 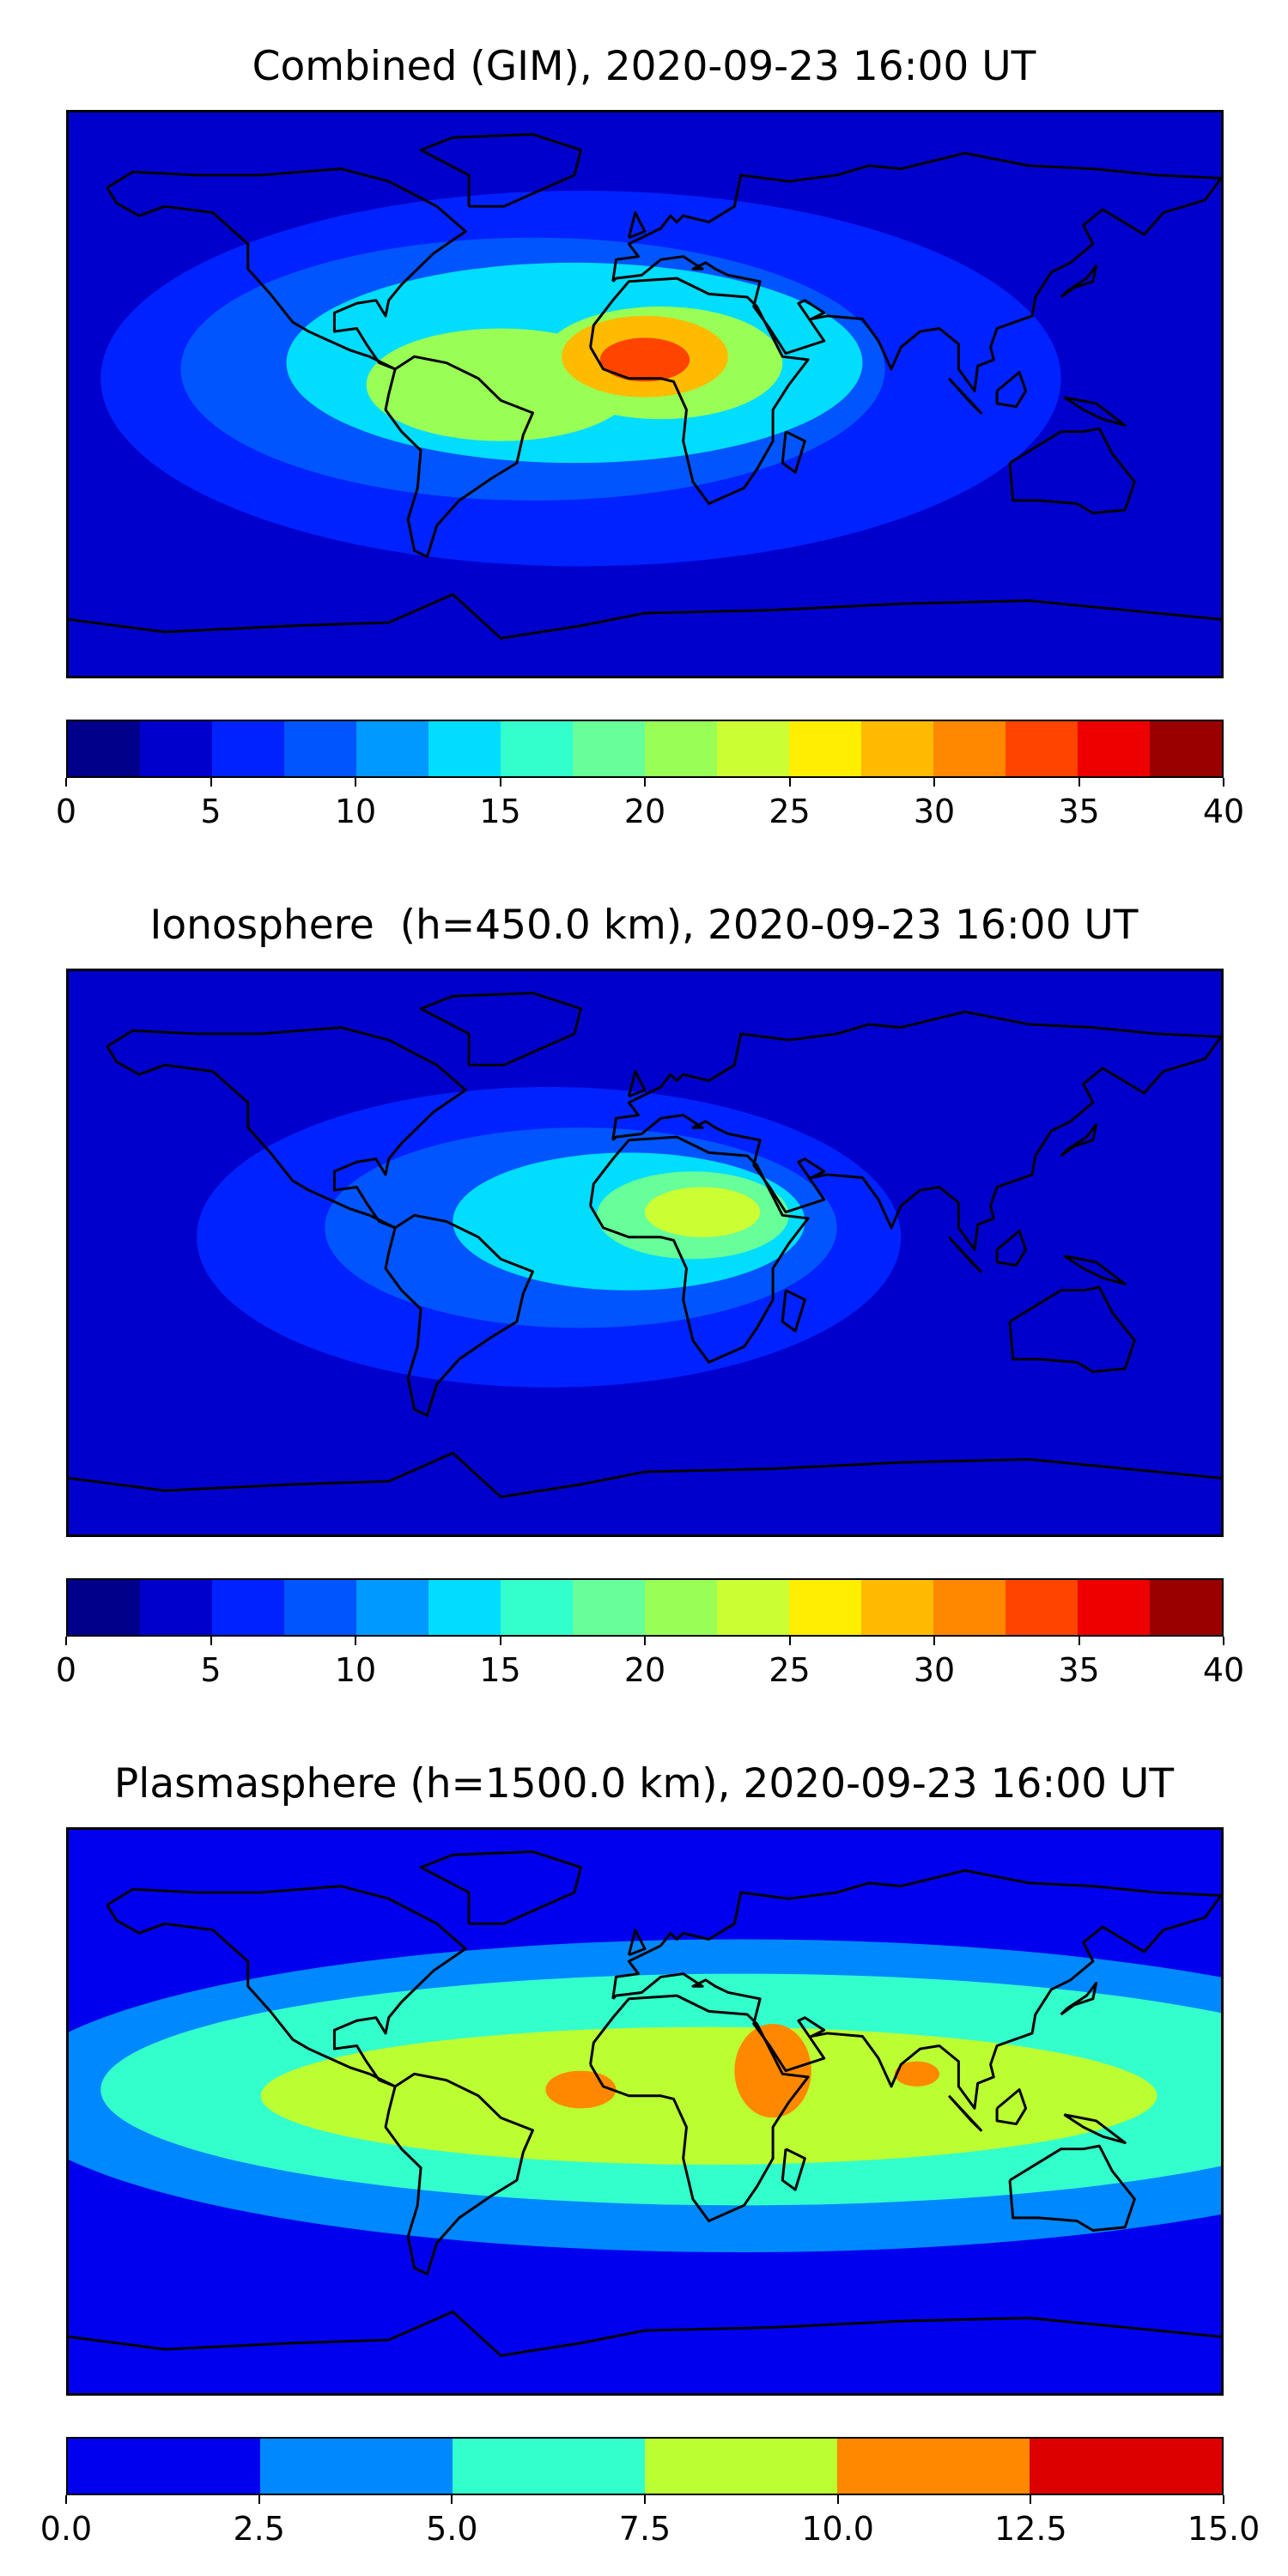 What do you see at coordinates (259, 2529) in the screenshot?
I see `colorbar-tick-label: 2.5` at bounding box center [259, 2529].